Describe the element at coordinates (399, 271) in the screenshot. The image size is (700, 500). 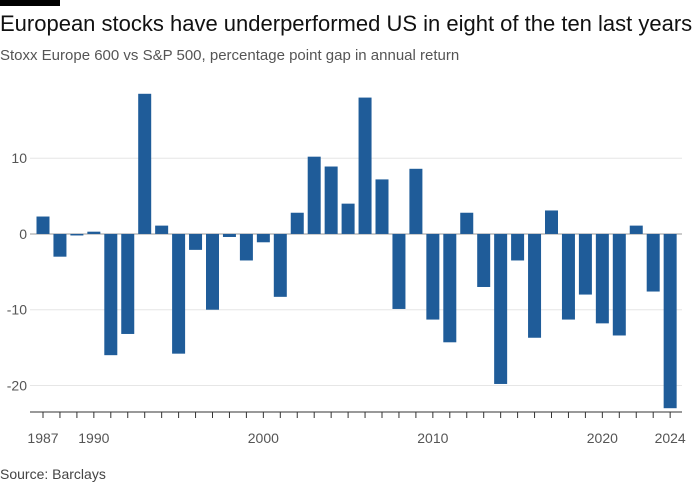
I see `bar-2008` at that location.